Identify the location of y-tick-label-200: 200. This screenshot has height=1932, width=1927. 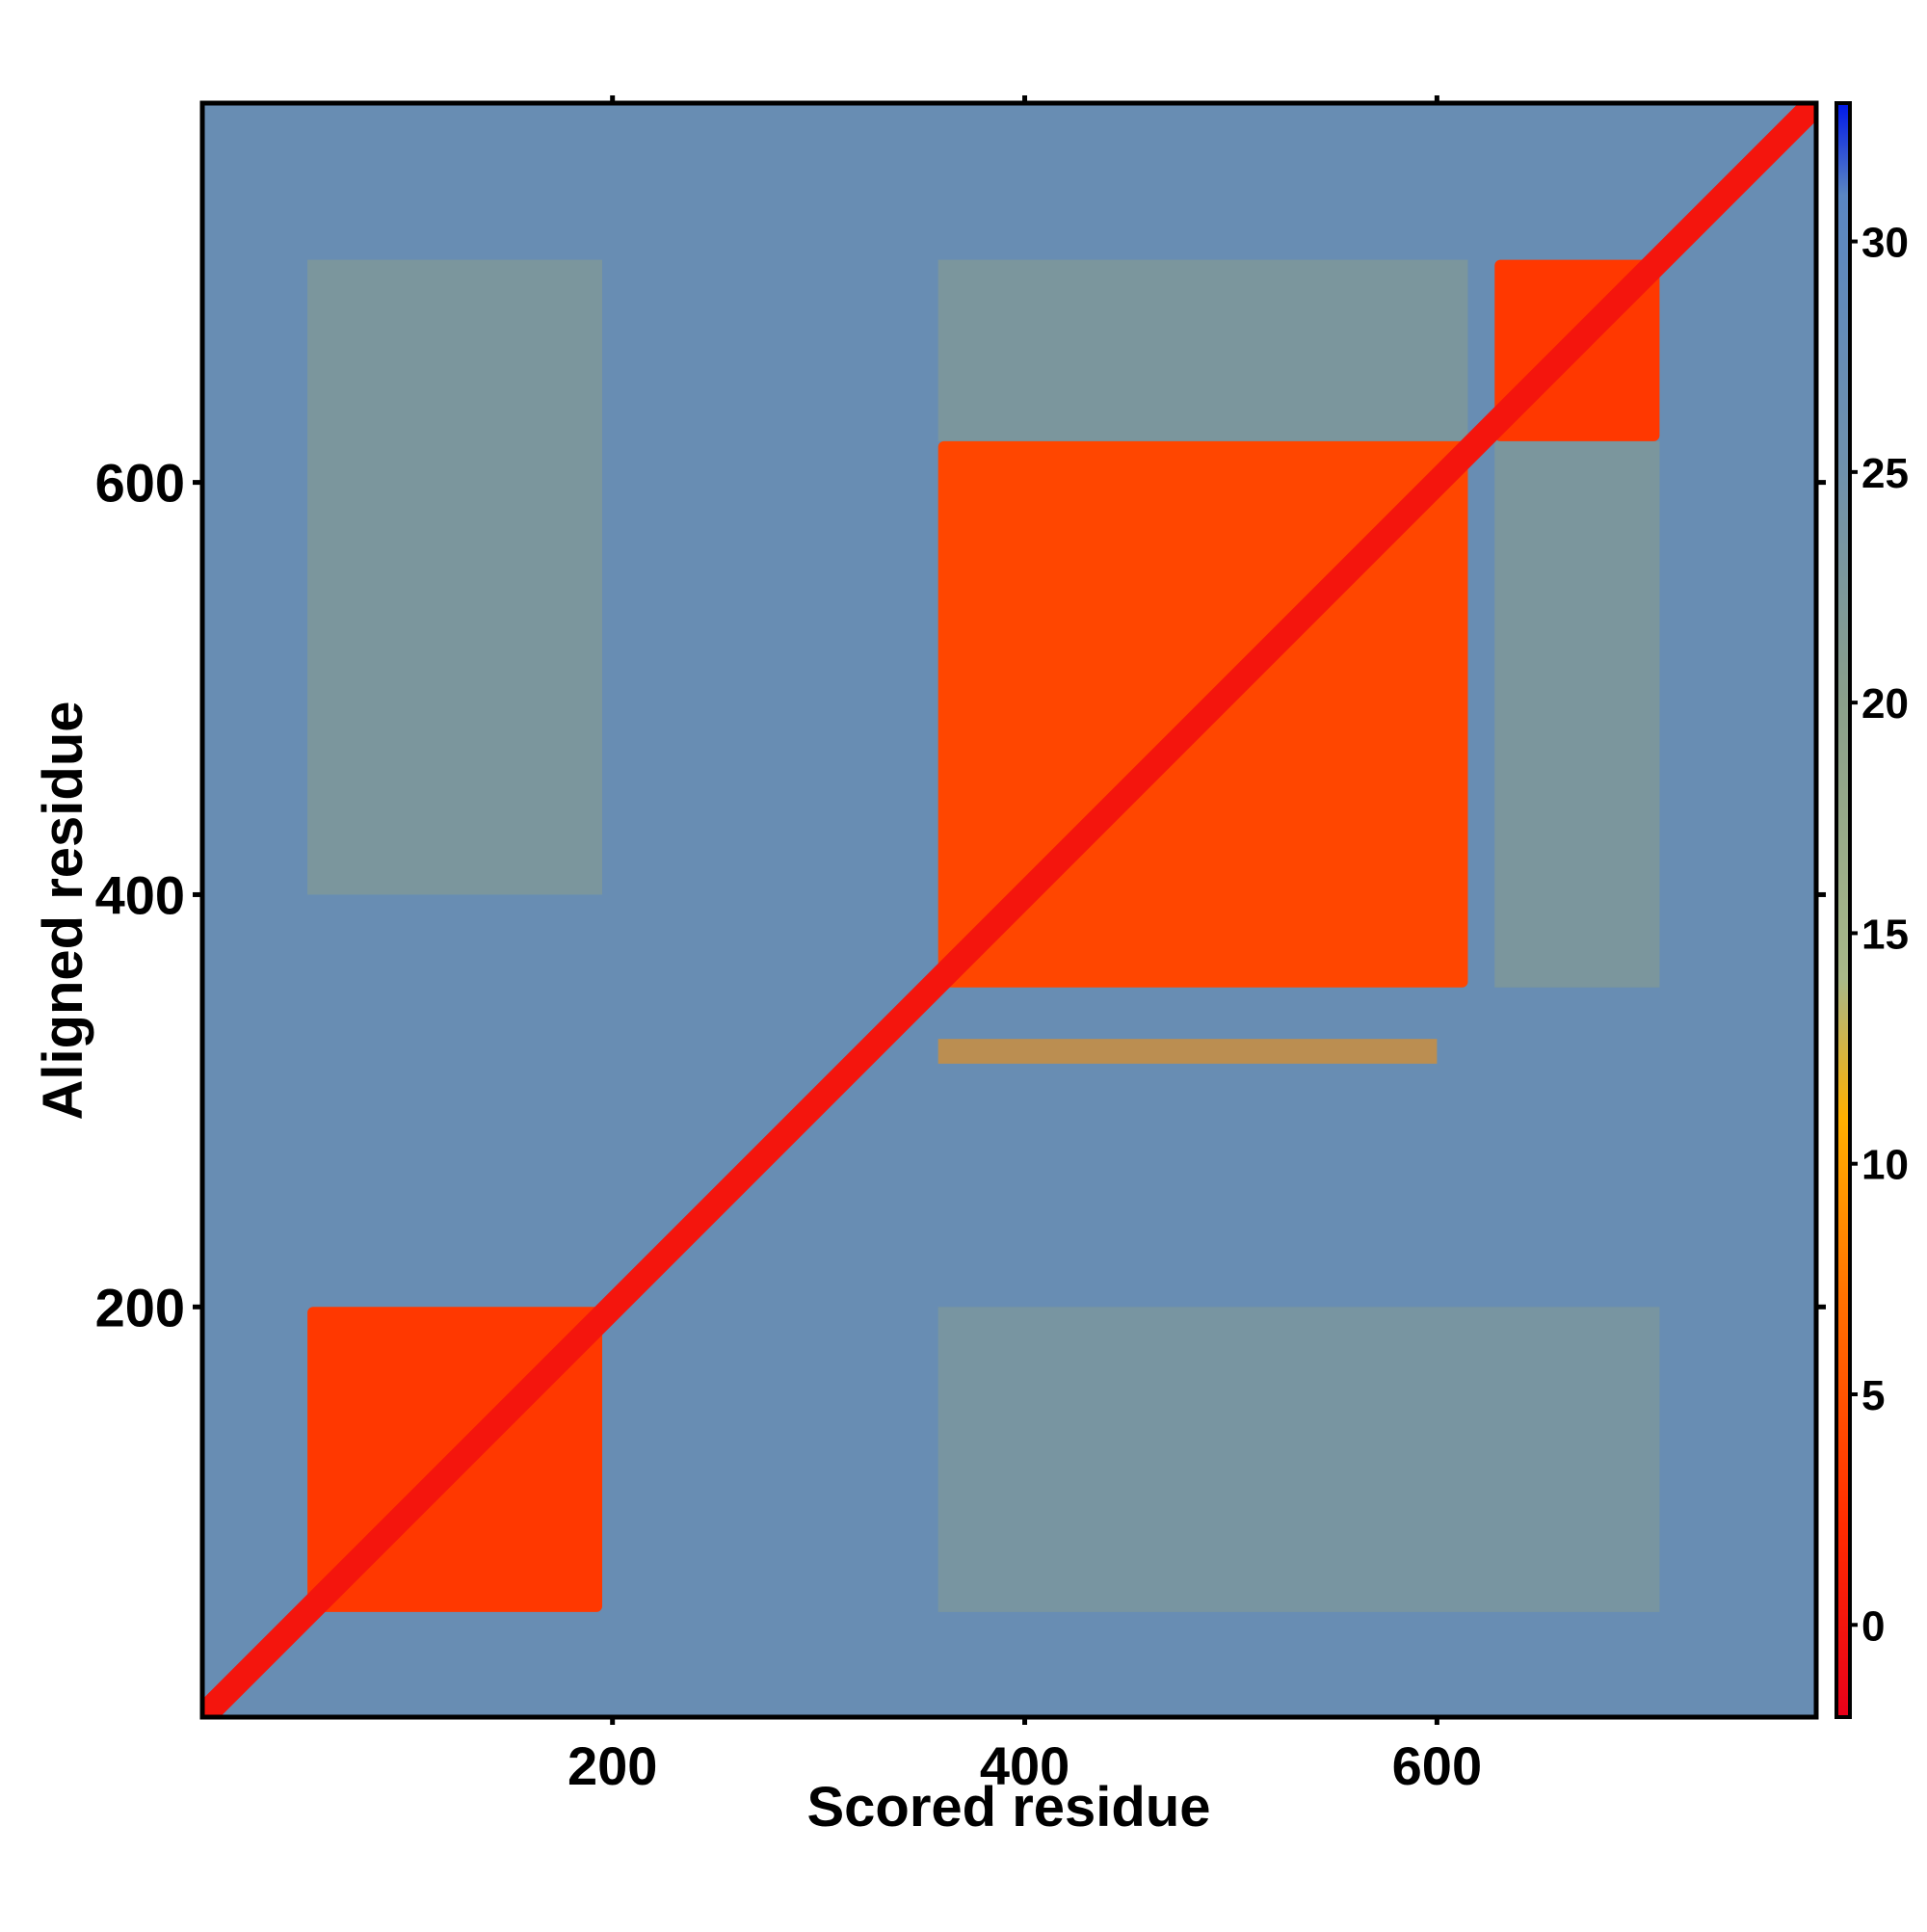
(140, 1307).